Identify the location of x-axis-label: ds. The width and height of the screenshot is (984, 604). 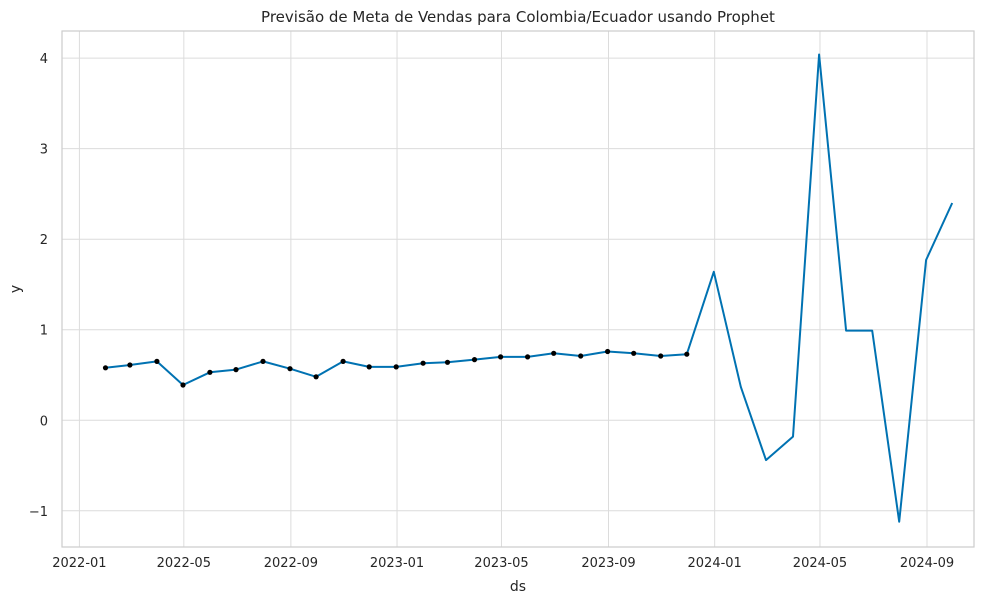
(518, 587).